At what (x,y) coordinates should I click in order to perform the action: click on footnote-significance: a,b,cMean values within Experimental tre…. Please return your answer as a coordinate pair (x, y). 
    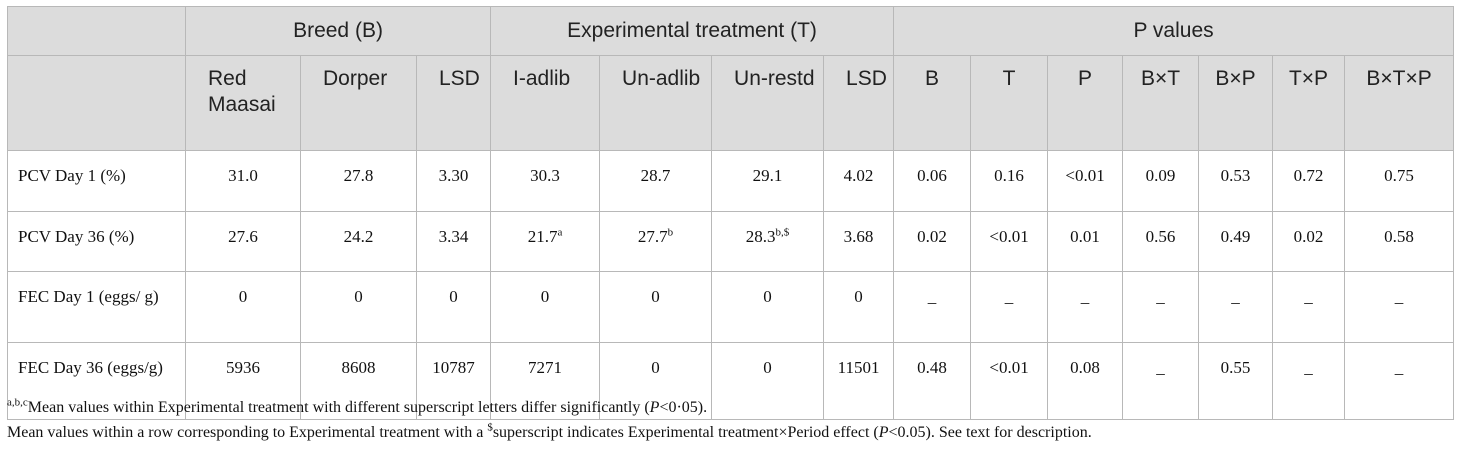
    Looking at the image, I should click on (357, 408).